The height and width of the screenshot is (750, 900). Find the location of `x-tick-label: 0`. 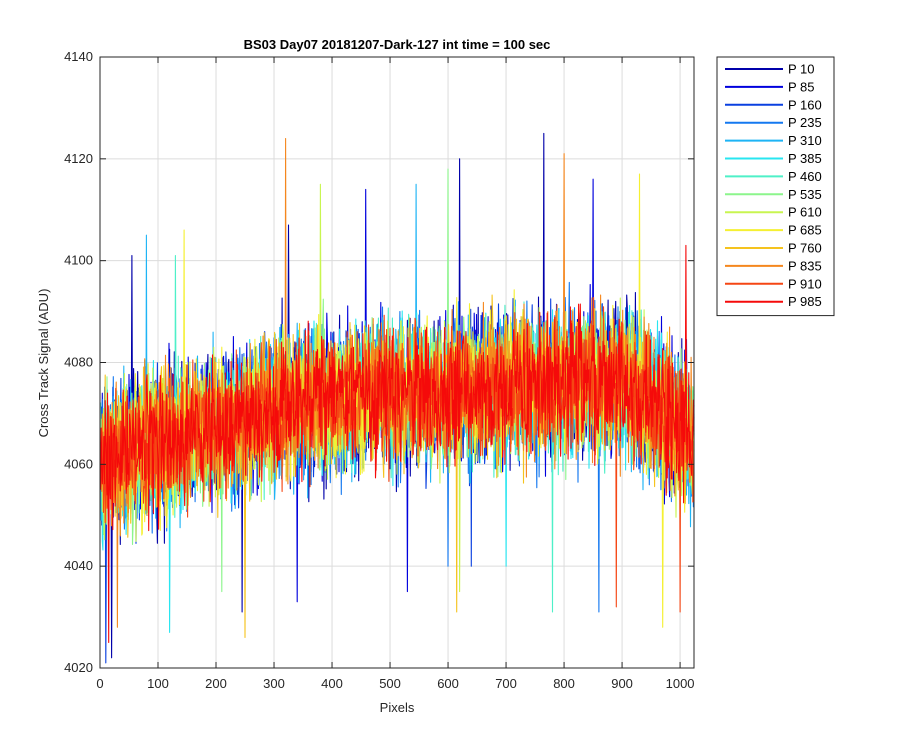

x-tick-label: 0 is located at coordinates (99, 683).